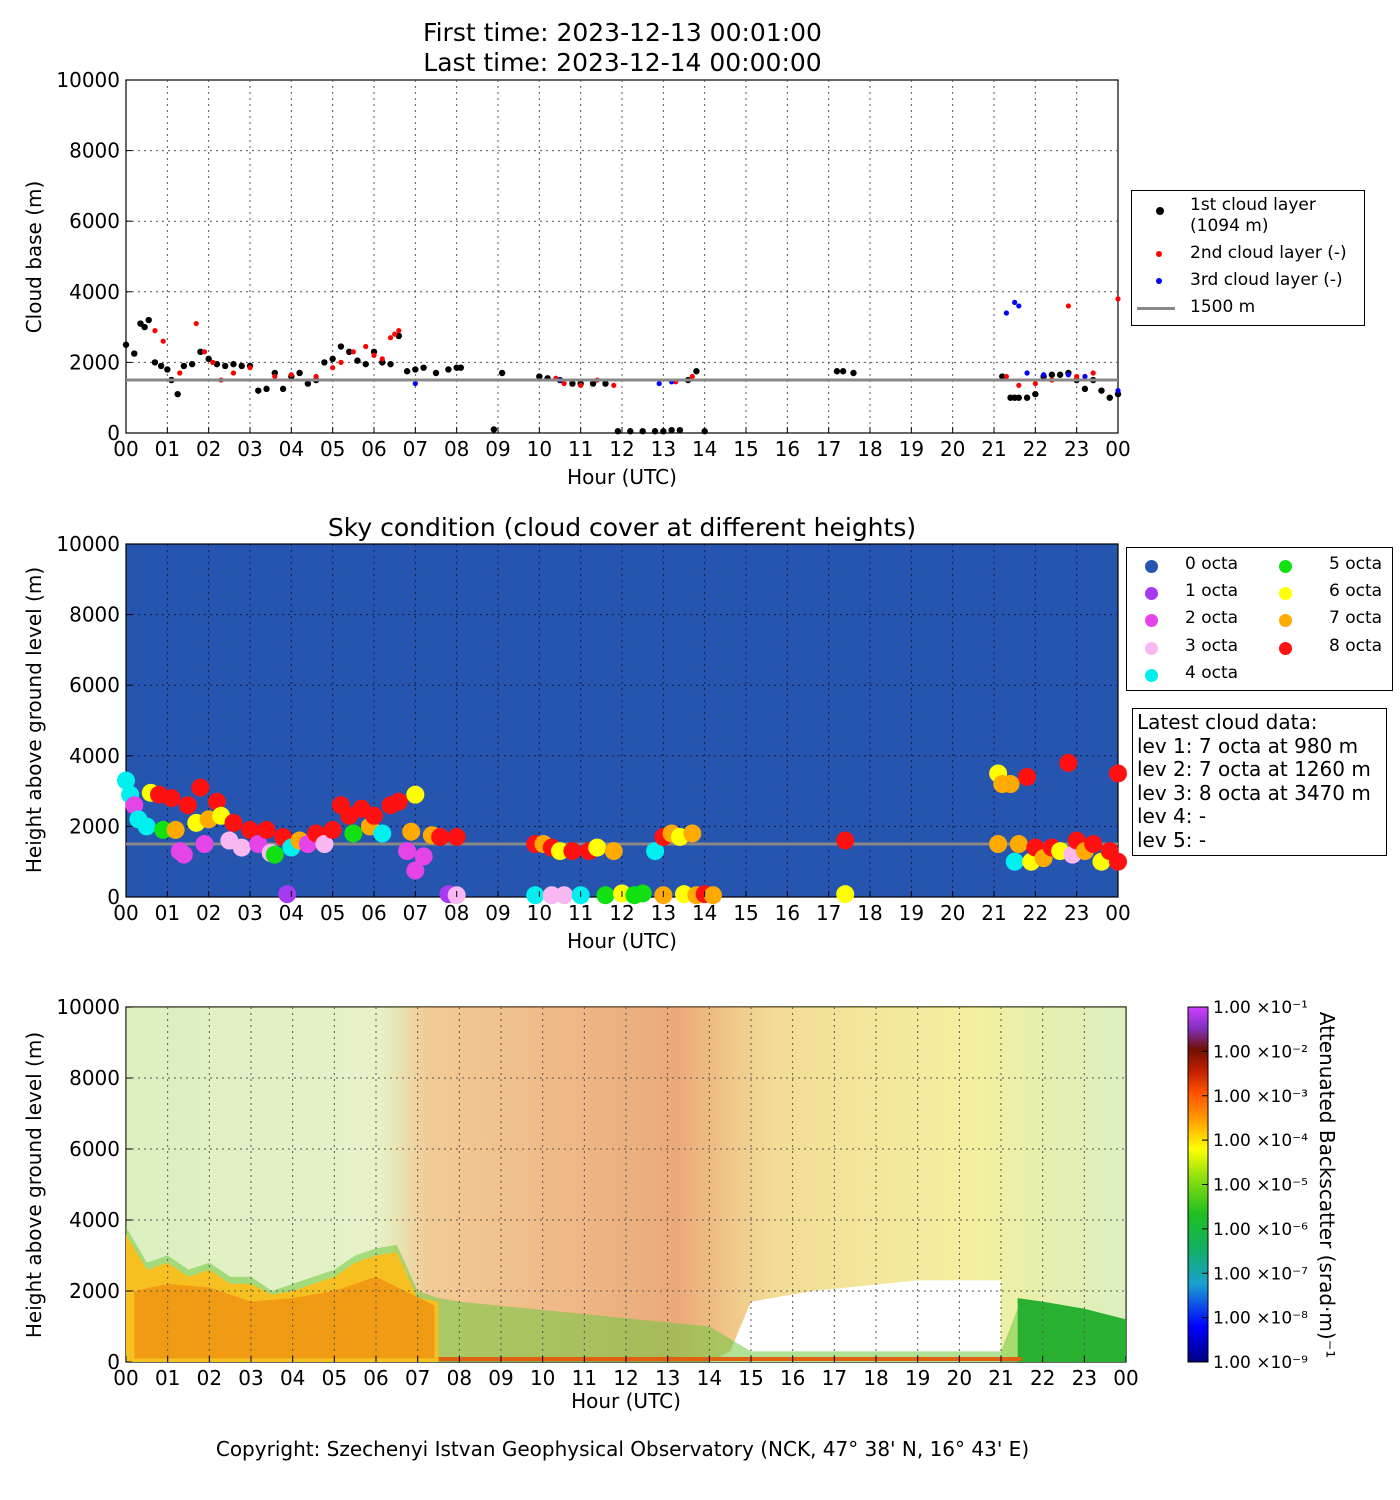 The width and height of the screenshot is (1400, 1500). What do you see at coordinates (1212, 618) in the screenshot?
I see `octa-legend-label: 2 octa` at bounding box center [1212, 618].